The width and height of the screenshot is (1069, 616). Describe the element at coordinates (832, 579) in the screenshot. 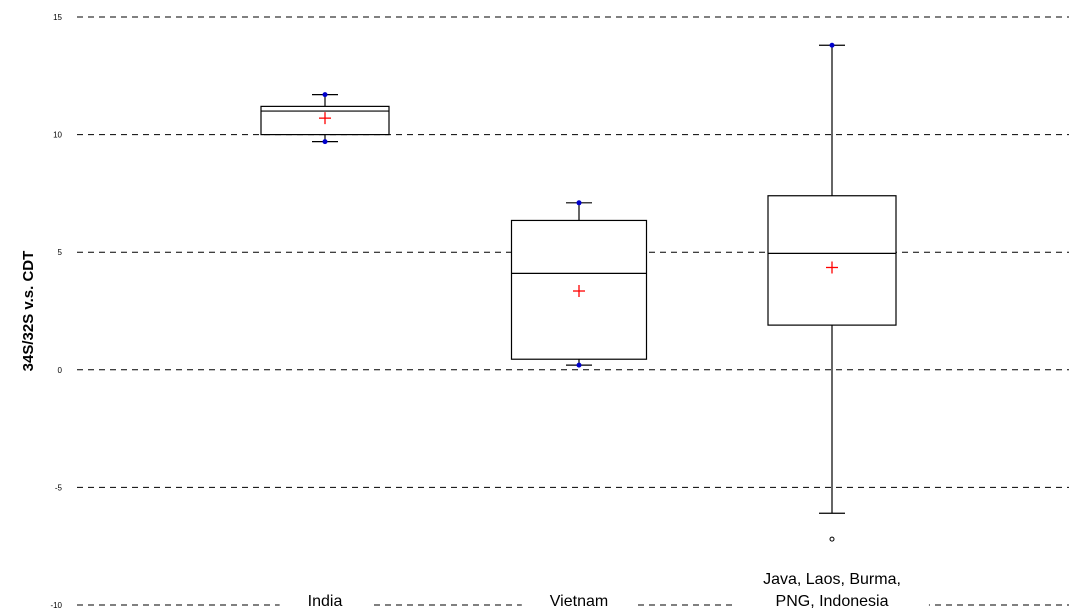

I see `category-label-line: Java, Laos, Burma,` at that location.